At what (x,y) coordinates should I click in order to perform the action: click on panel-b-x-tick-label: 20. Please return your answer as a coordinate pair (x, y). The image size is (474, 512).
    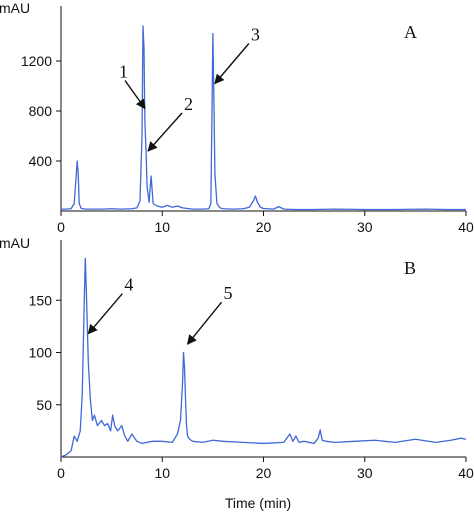
    Looking at the image, I should click on (264, 473).